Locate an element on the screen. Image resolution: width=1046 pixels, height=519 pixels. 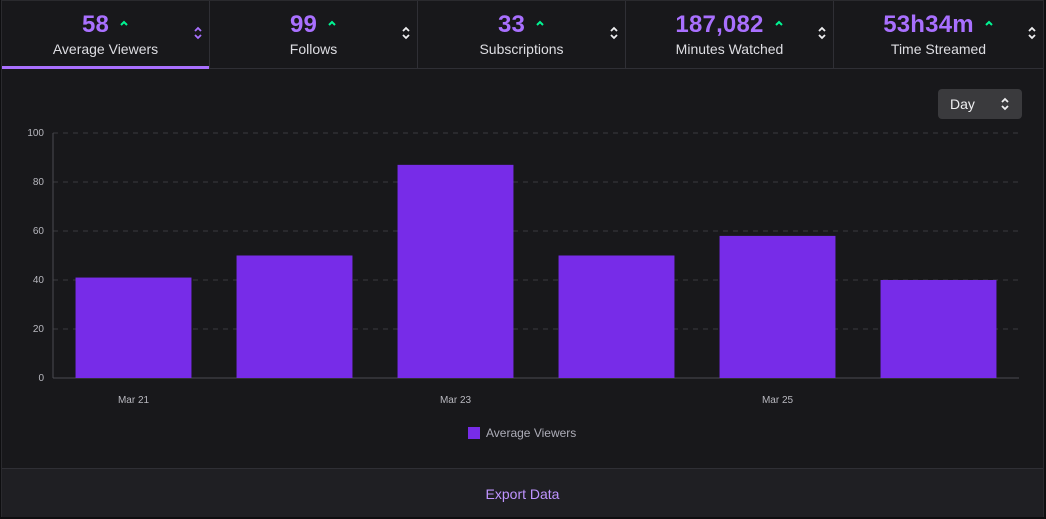
stat-value: 187,082 is located at coordinates (719, 24).